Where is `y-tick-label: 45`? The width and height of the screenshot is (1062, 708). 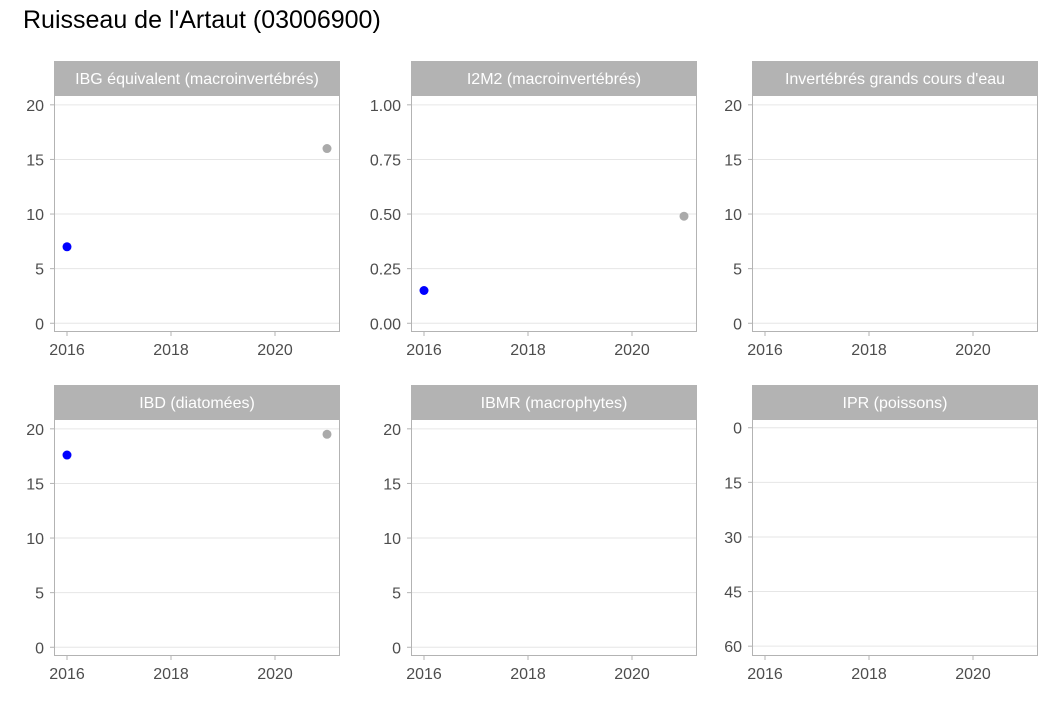 y-tick-label: 45 is located at coordinates (733, 593).